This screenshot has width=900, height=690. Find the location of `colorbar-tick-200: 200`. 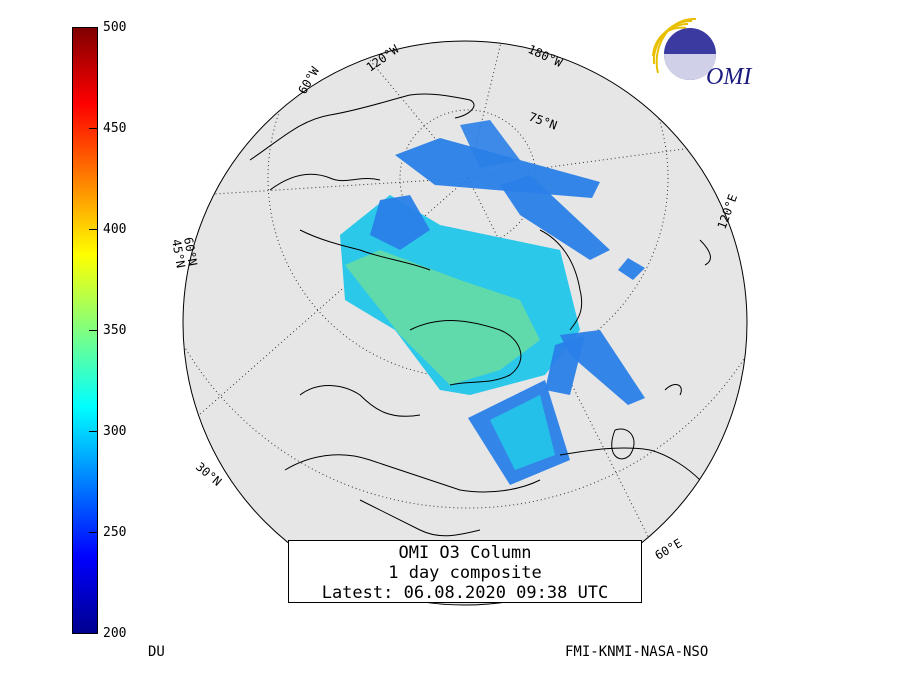

colorbar-tick-200: 200 is located at coordinates (115, 633).